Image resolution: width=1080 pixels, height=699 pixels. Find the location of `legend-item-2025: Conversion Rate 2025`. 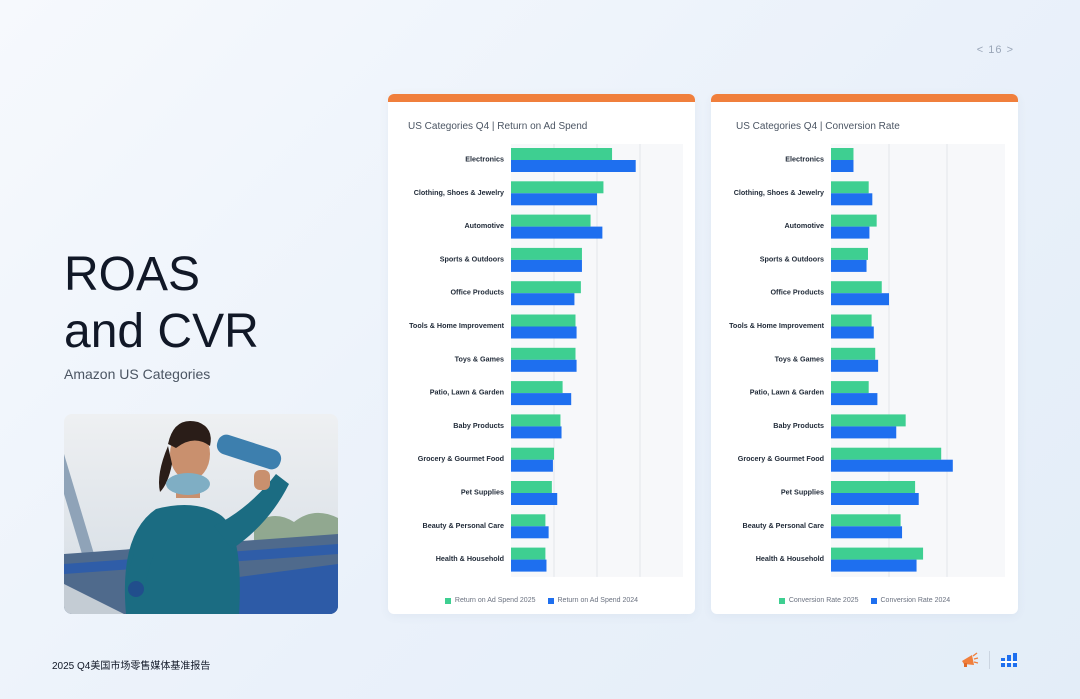

legend-item-2025: Conversion Rate 2025 is located at coordinates (818, 600).